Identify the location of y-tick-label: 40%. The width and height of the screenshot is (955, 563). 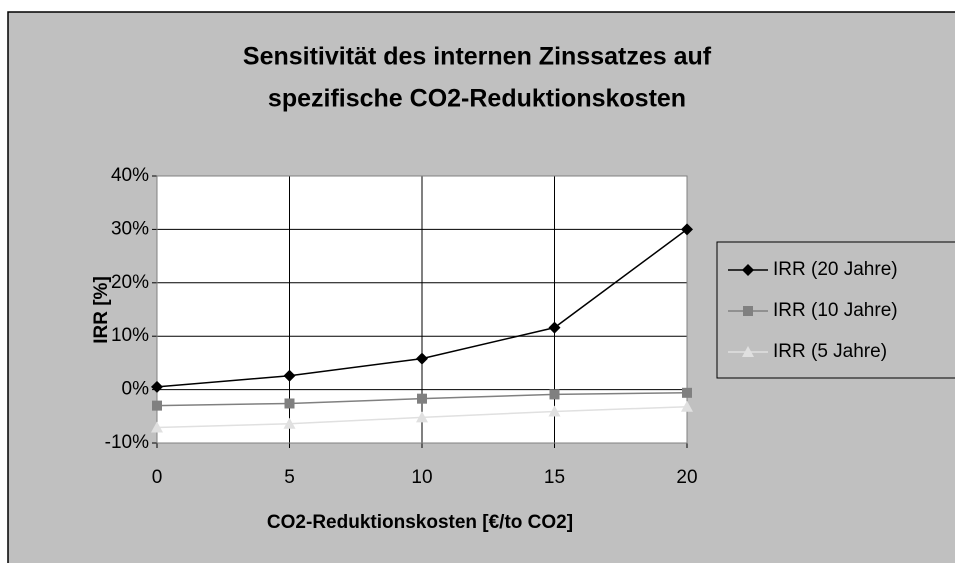
(130, 175).